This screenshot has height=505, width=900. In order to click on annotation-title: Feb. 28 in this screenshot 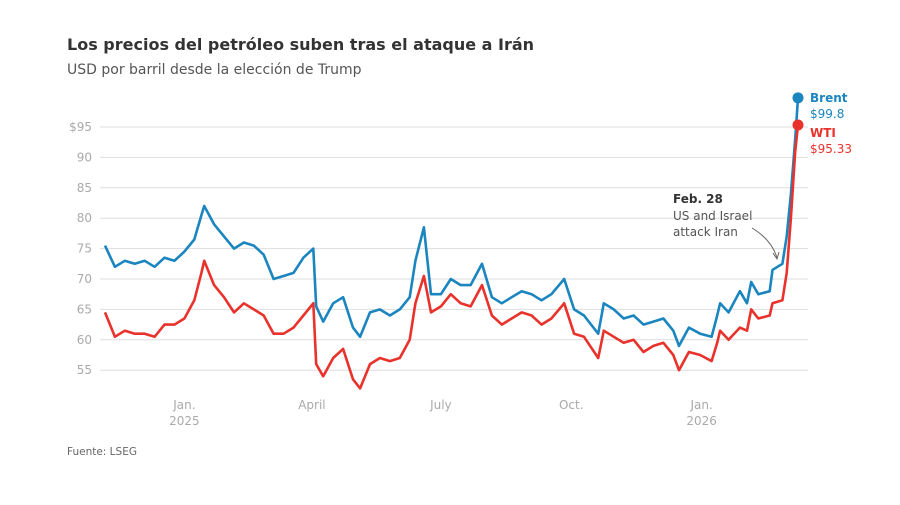, I will do `click(698, 199)`.